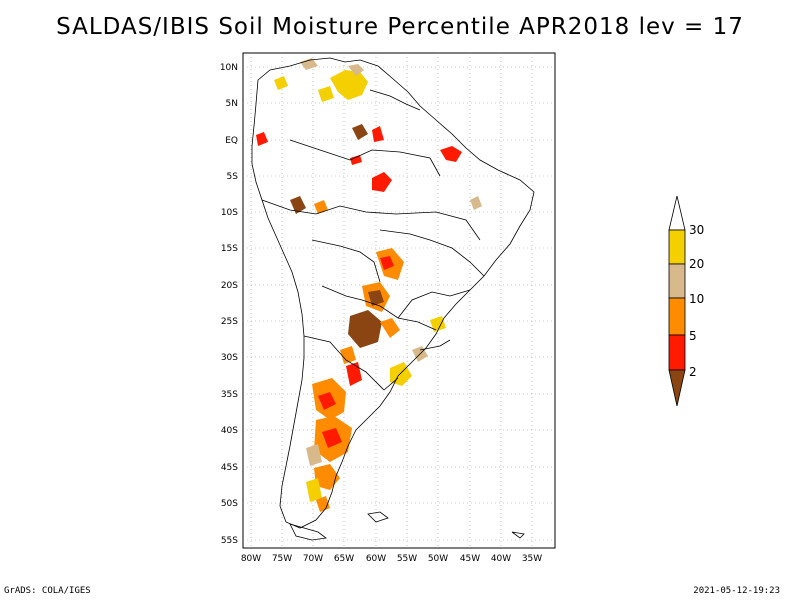 The width and height of the screenshot is (800, 600). Describe the element at coordinates (231, 141) in the screenshot. I see `lat-tick: EQ` at that location.